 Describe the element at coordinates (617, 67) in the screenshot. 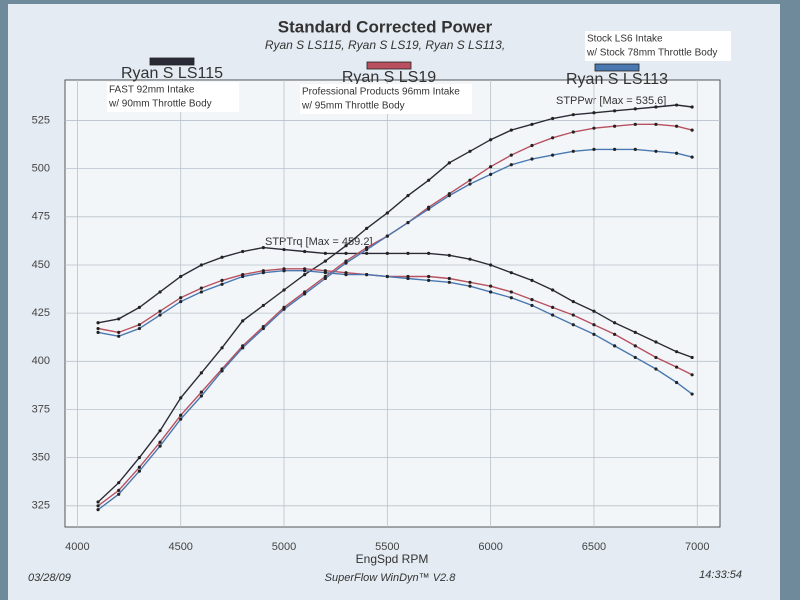

I see `legend-swatch` at that location.